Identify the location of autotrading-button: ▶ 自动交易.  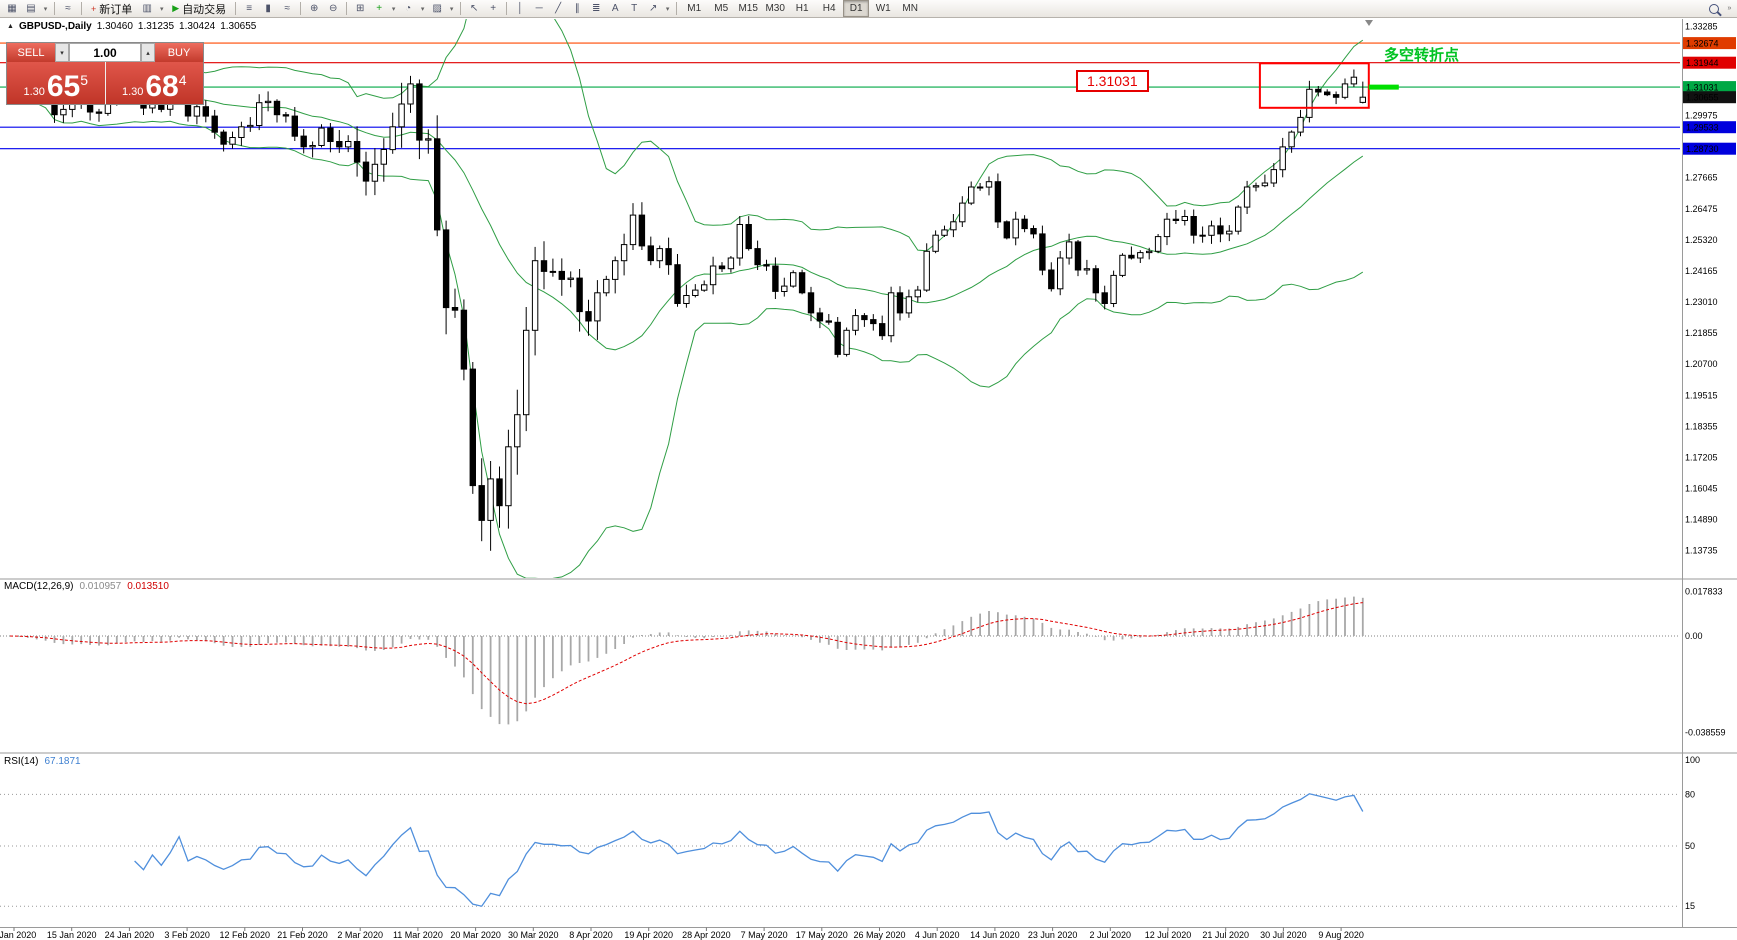
(199, 8).